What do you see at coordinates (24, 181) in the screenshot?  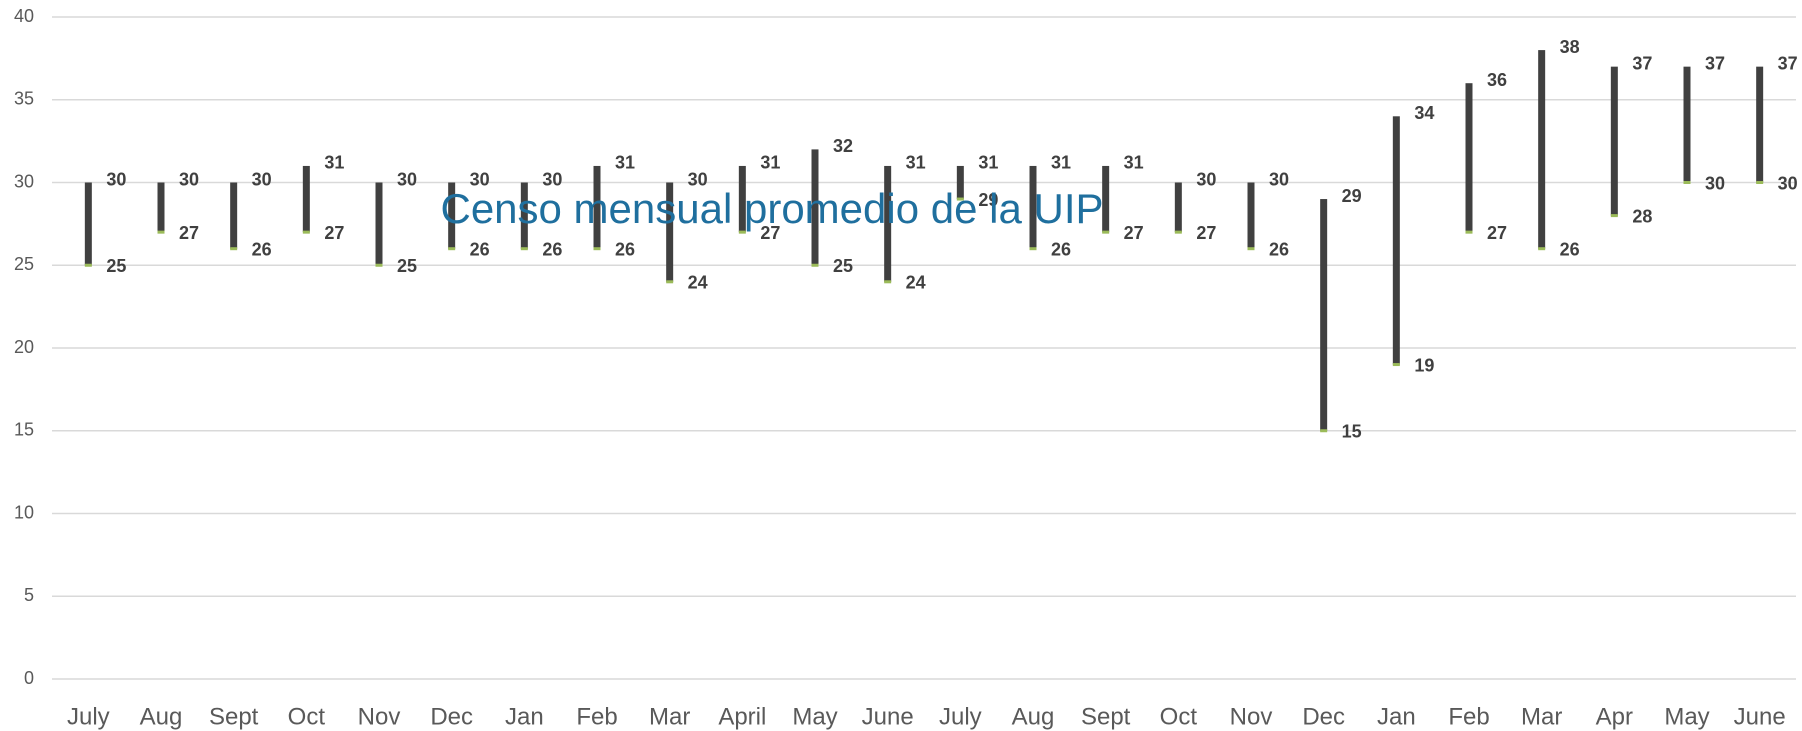 I see `y-tick-label: 30` at bounding box center [24, 181].